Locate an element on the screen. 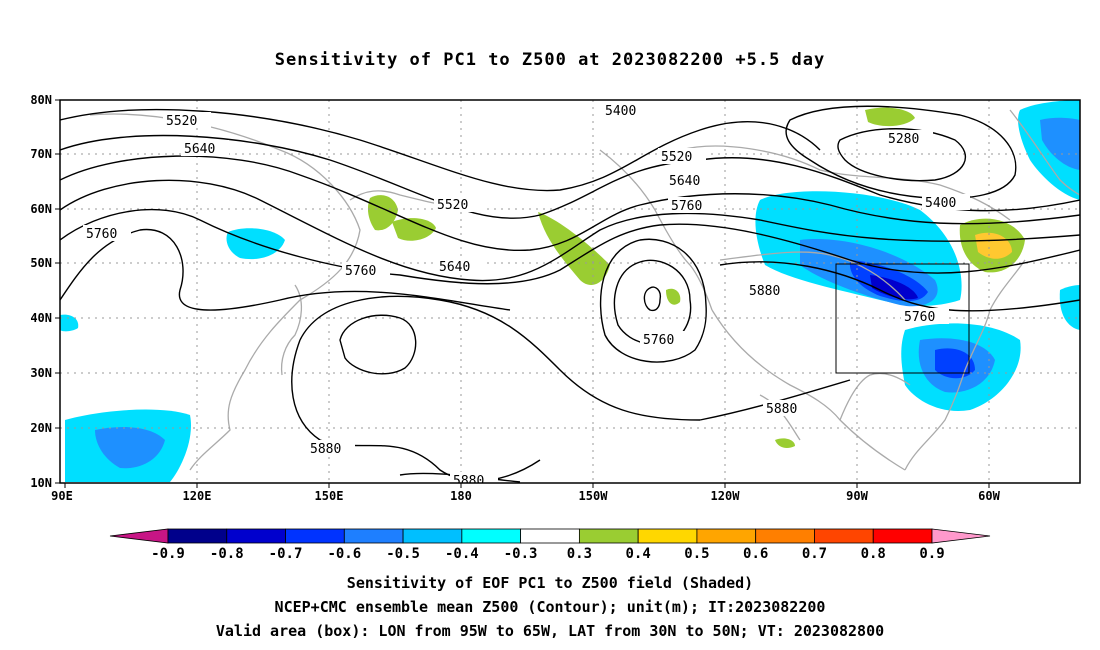 This screenshot has height=650, width=1100. colorbar-right-triangle is located at coordinates (961, 536).